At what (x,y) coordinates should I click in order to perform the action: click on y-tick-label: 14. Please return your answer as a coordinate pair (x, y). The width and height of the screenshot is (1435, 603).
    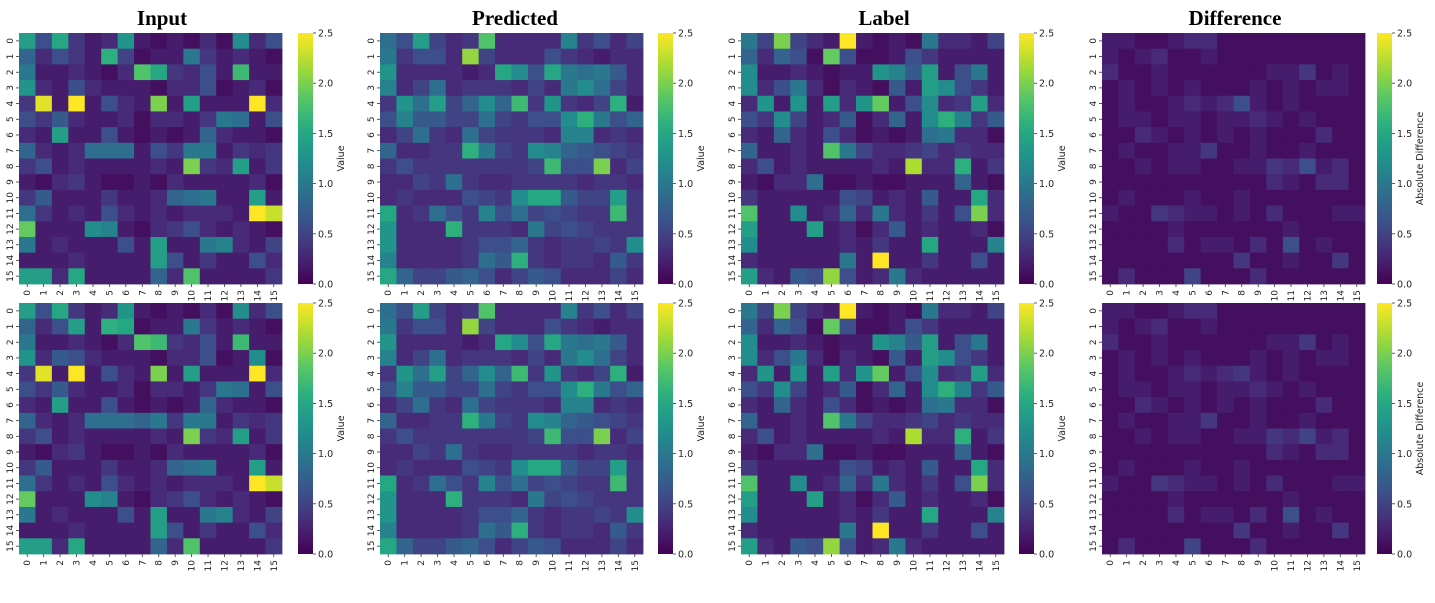
    Looking at the image, I should click on (1094, 260).